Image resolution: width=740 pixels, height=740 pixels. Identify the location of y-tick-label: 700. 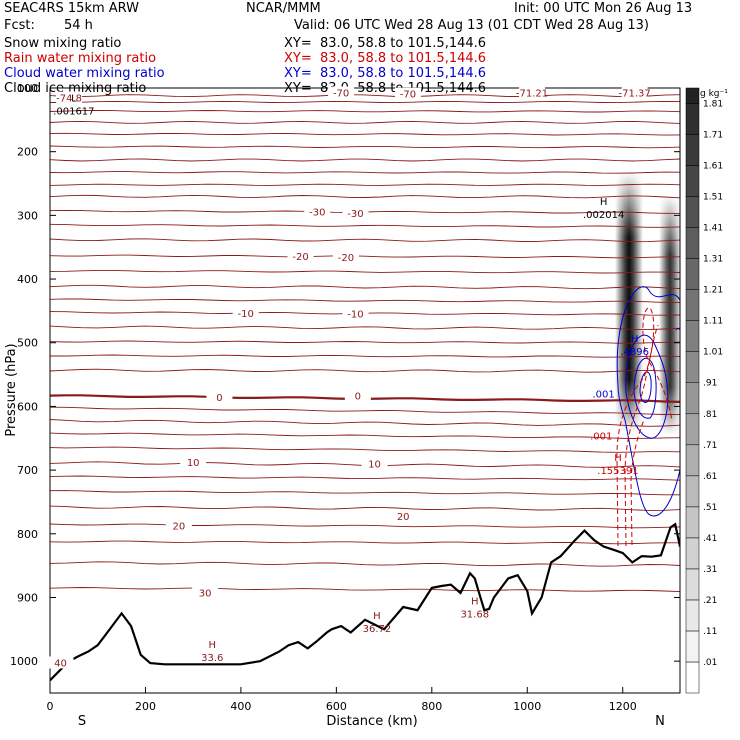
(27, 470).